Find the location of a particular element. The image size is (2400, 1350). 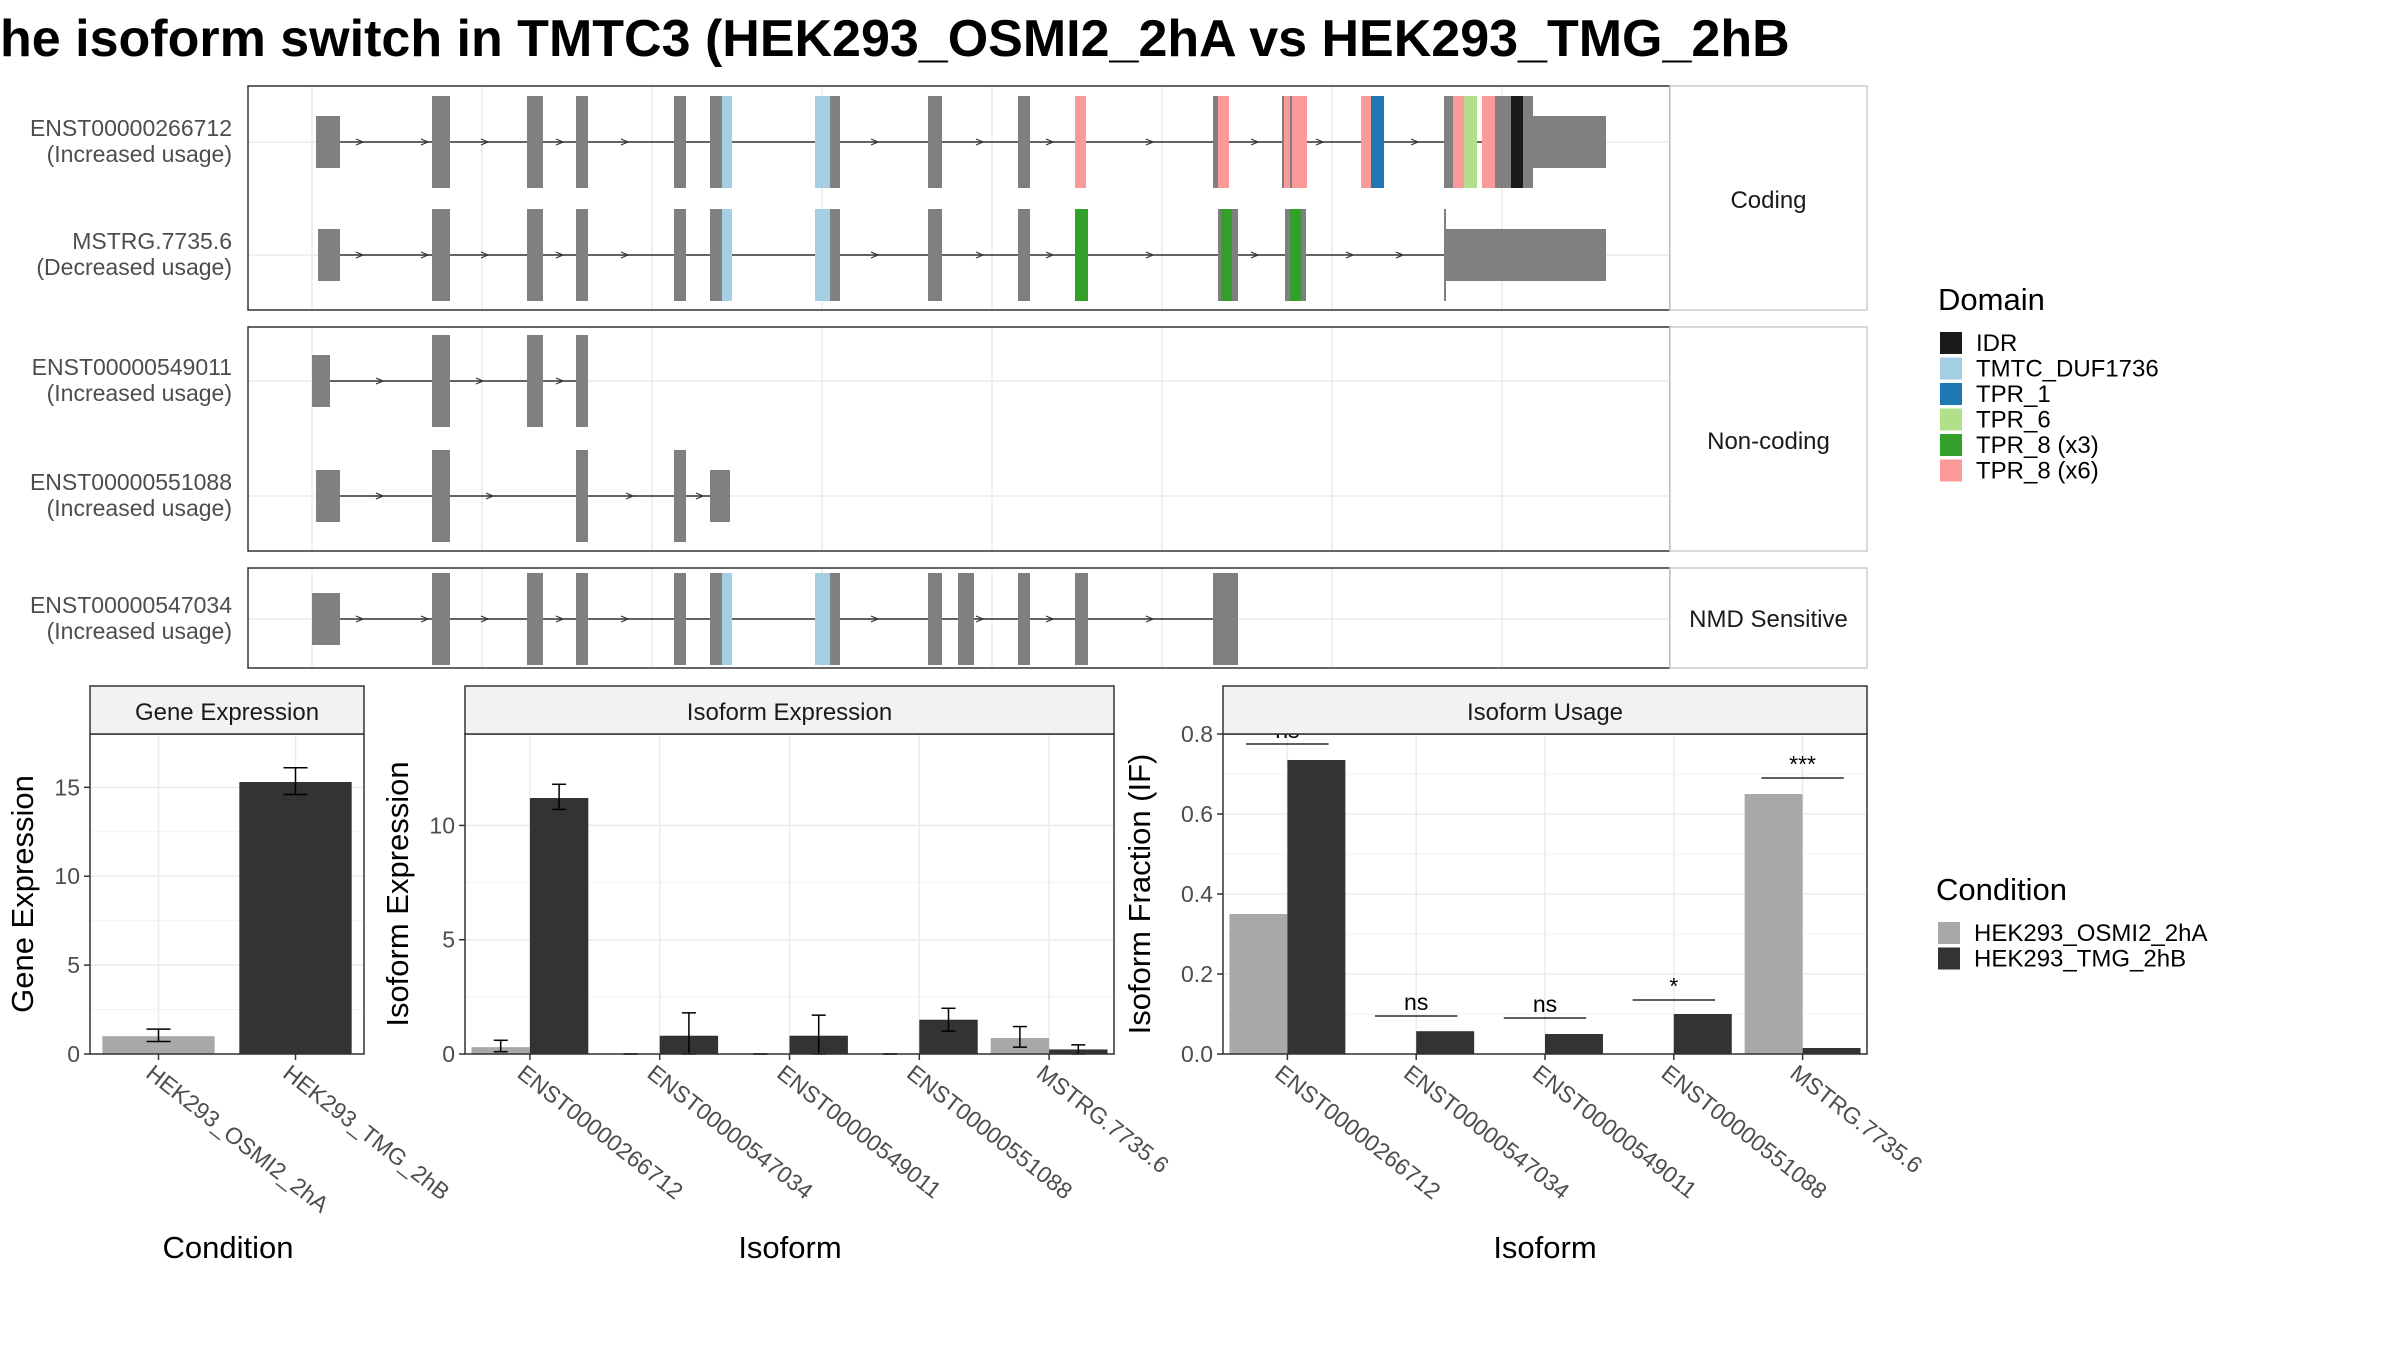

y-tick-label: 0.2 is located at coordinates (1197, 974).